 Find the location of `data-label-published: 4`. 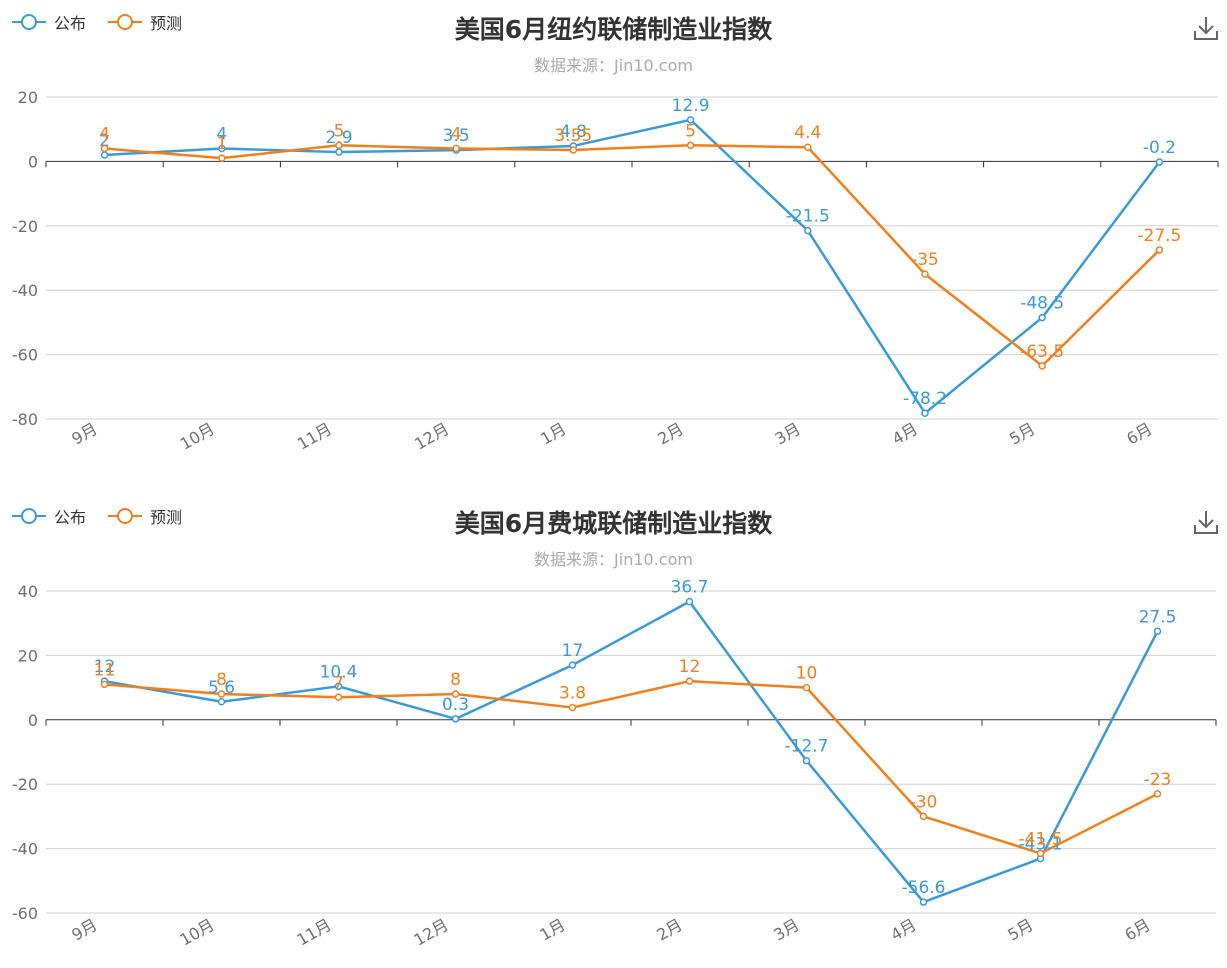

data-label-published: 4 is located at coordinates (221, 135).